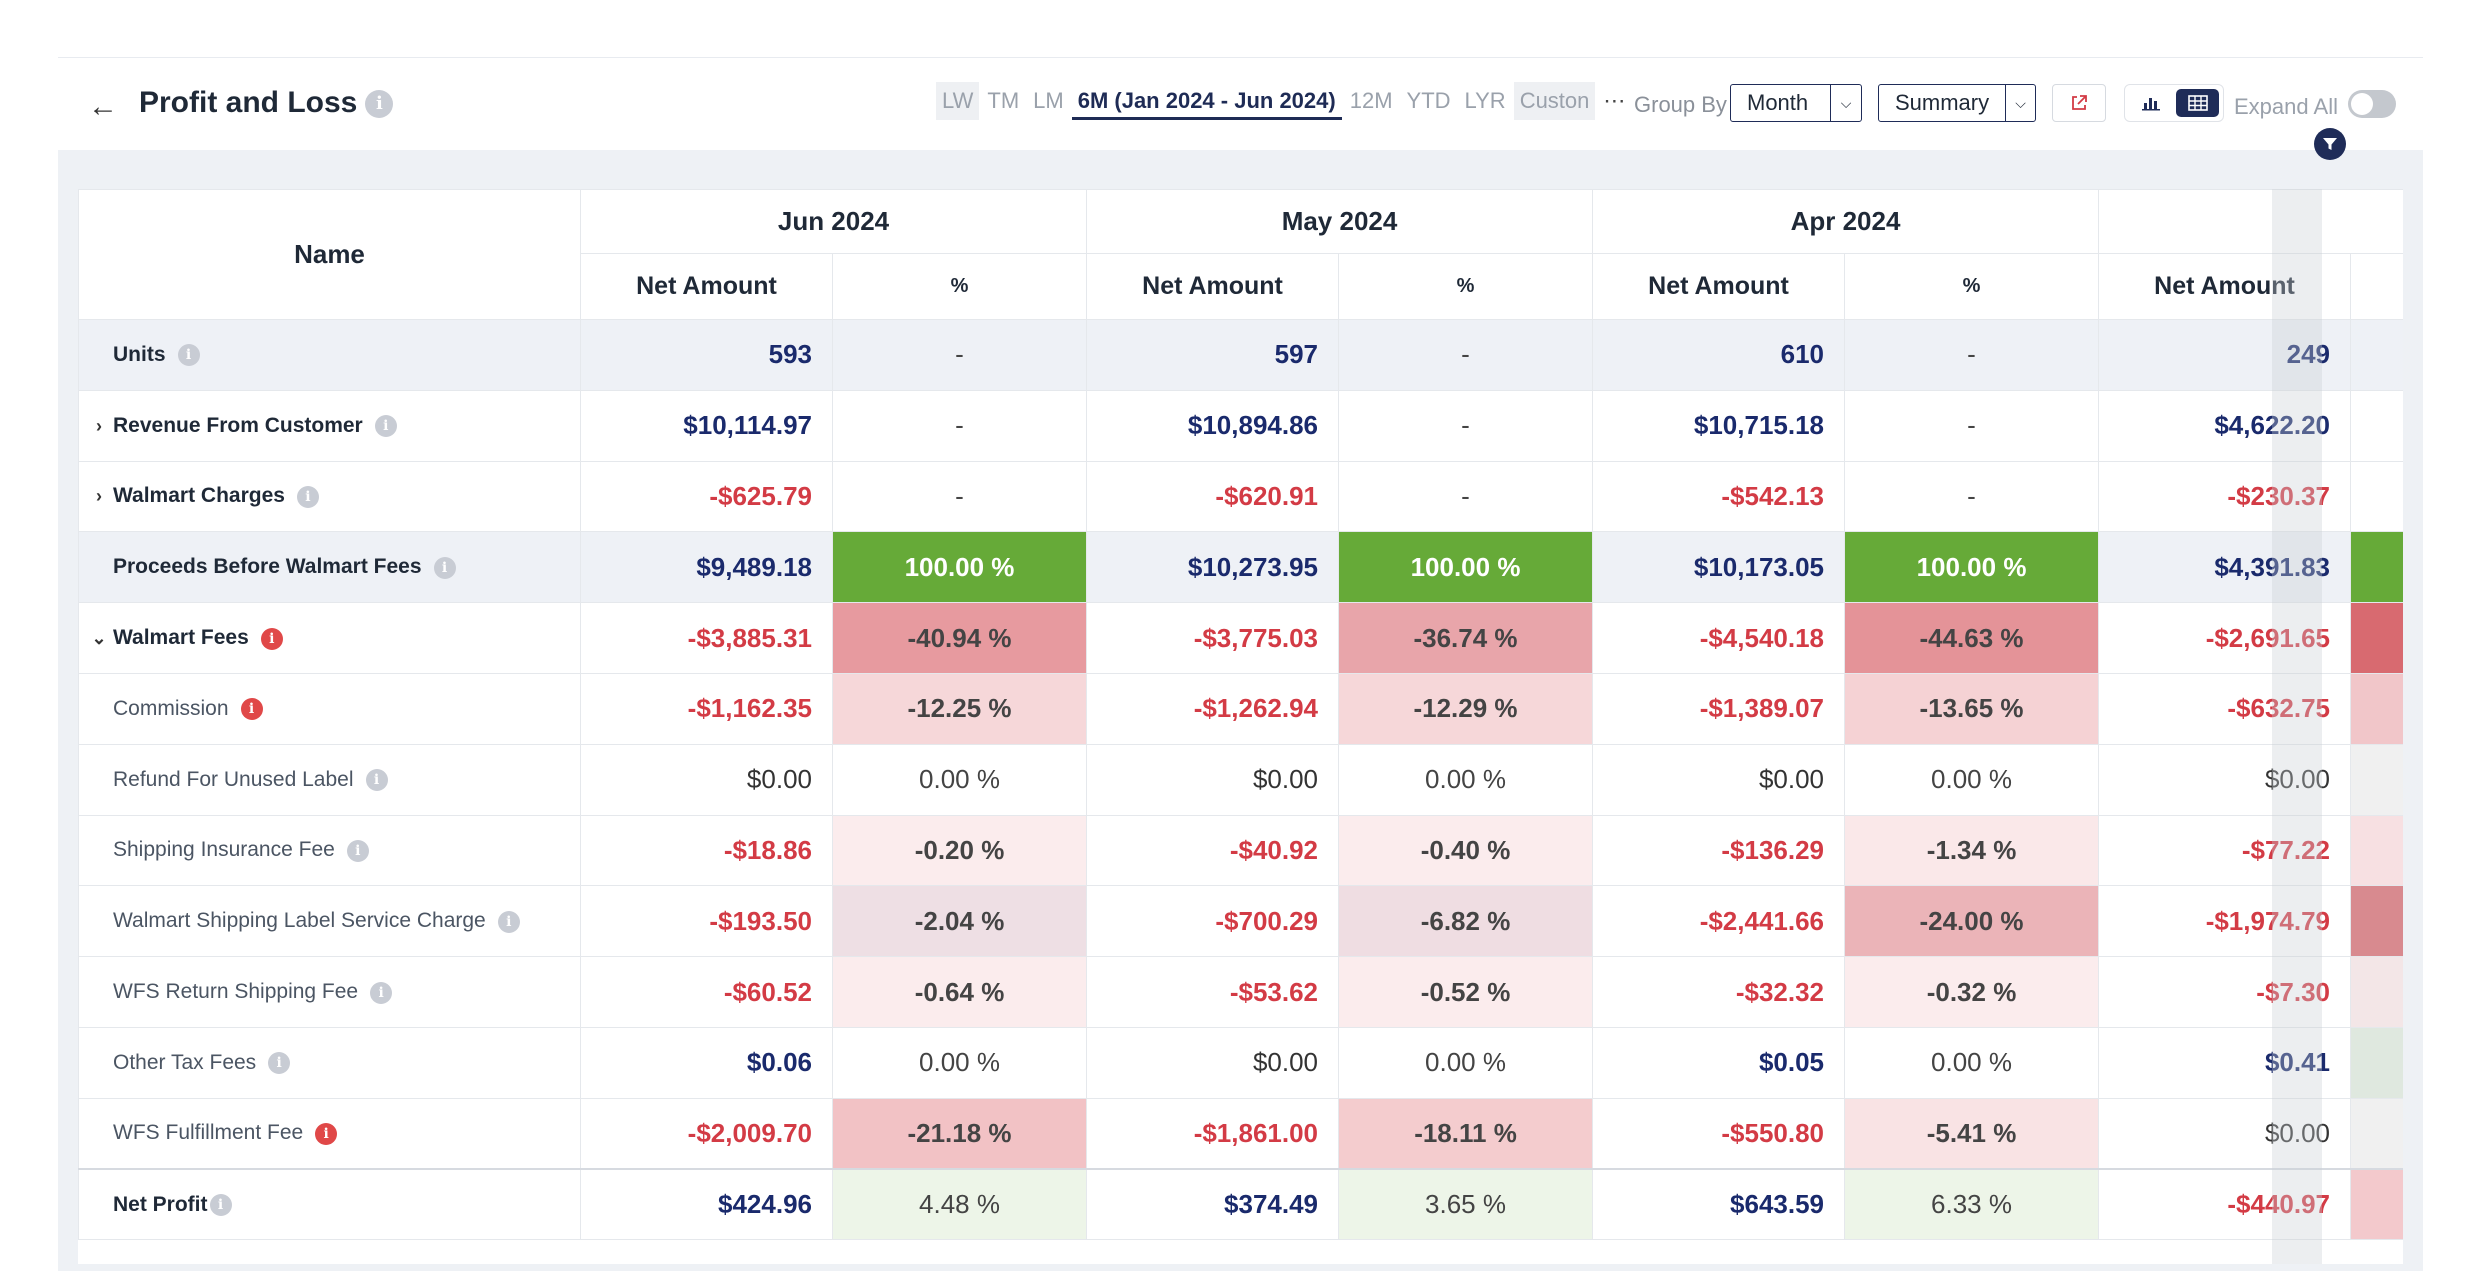  I want to click on view-mode-toggle, so click(2174, 103).